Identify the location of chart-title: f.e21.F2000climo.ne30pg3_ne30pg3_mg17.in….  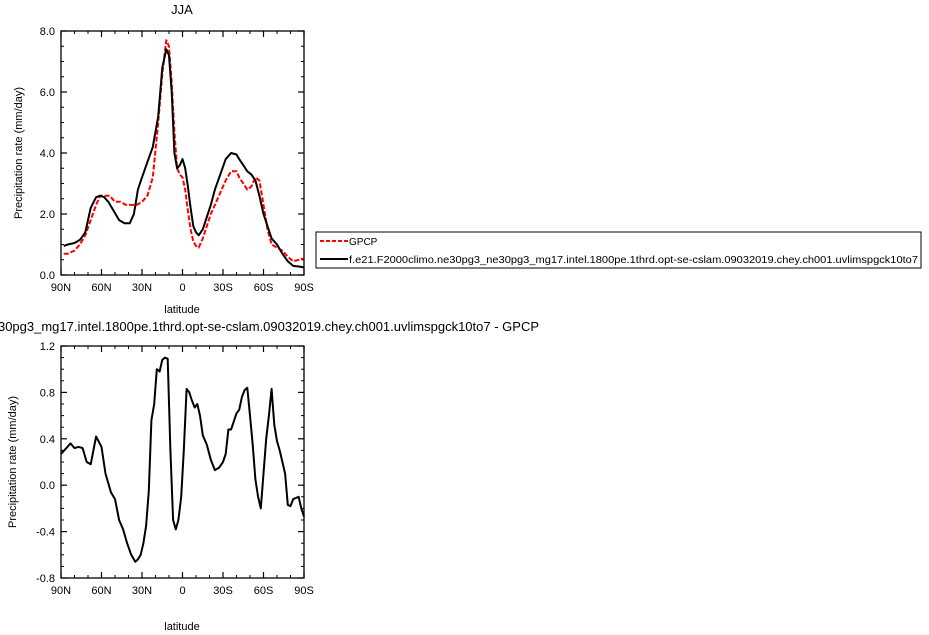
(269, 326).